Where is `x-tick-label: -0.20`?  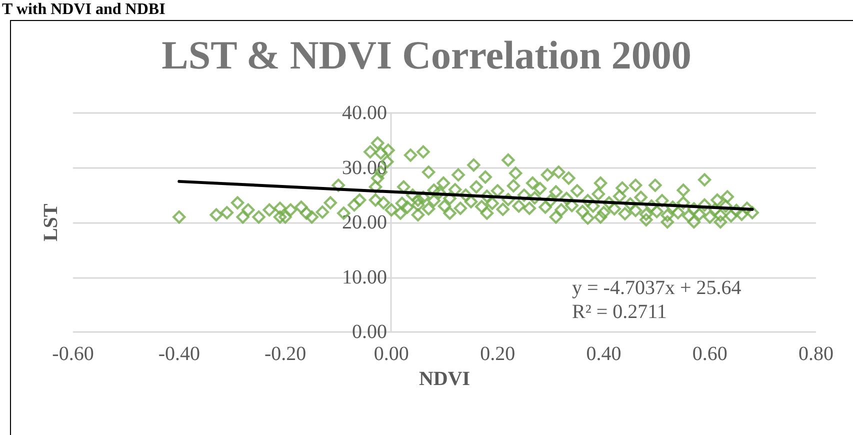 x-tick-label: -0.20 is located at coordinates (285, 354).